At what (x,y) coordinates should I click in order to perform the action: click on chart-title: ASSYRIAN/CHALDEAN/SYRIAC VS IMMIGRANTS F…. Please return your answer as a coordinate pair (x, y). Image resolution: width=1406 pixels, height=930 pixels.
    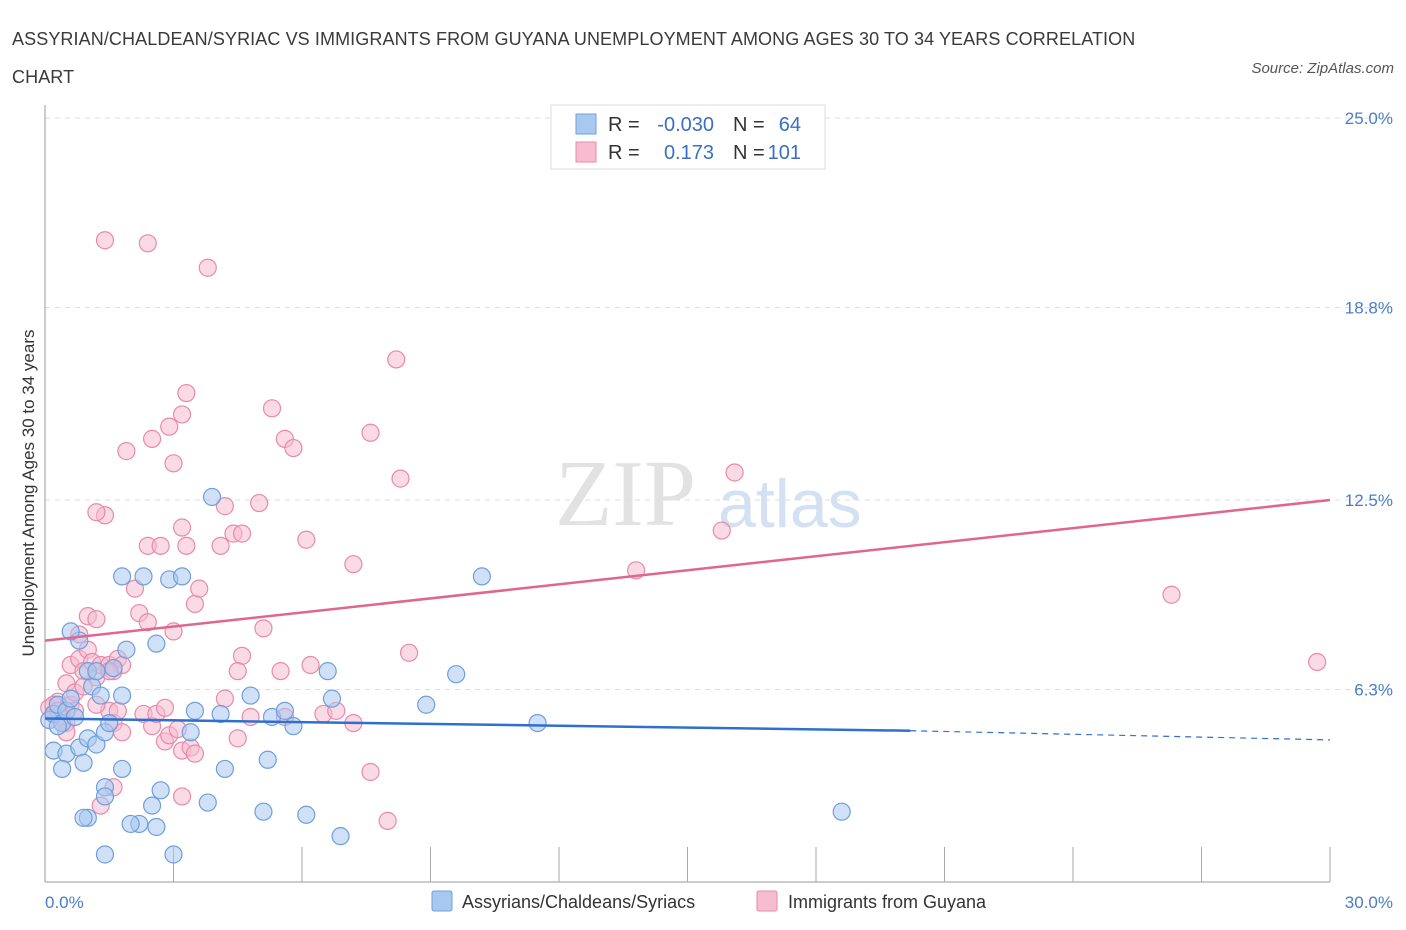
    Looking at the image, I should click on (574, 58).